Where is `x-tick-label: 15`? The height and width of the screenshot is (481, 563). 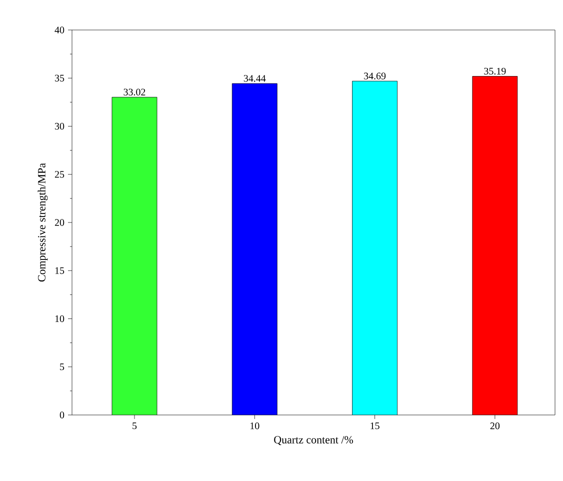 x-tick-label: 15 is located at coordinates (375, 426).